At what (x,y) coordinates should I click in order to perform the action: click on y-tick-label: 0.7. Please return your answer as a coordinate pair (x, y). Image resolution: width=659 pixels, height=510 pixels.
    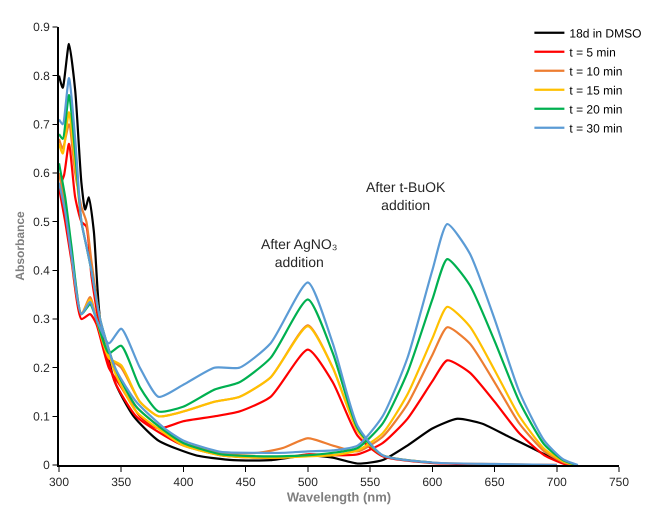
    Looking at the image, I should click on (41, 125).